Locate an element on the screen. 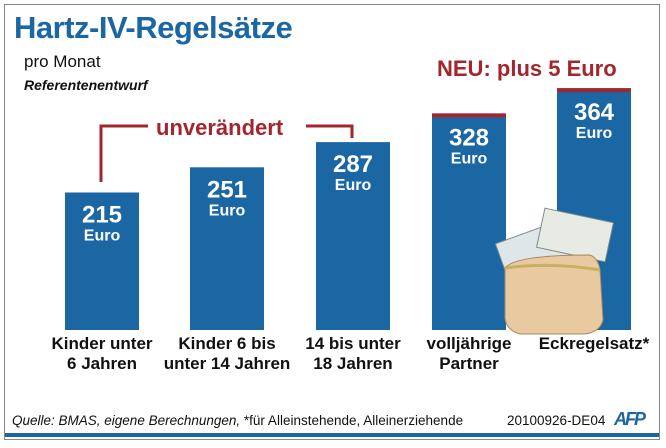  category-label: volljährige Partner is located at coordinates (469, 353).